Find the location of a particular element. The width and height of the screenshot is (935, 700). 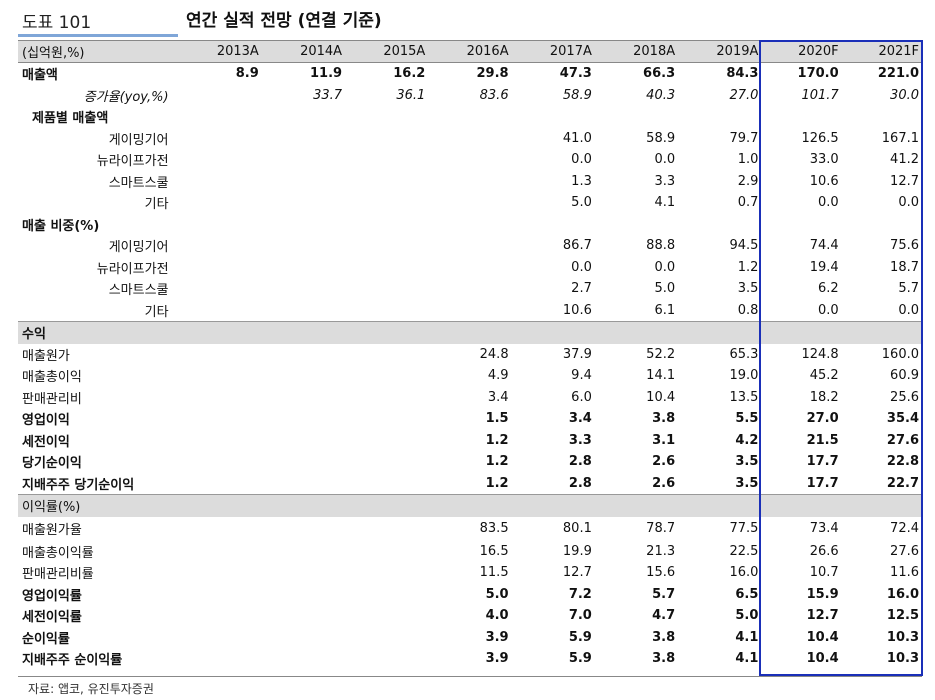

cell-value: 11.6 is located at coordinates (904, 573).